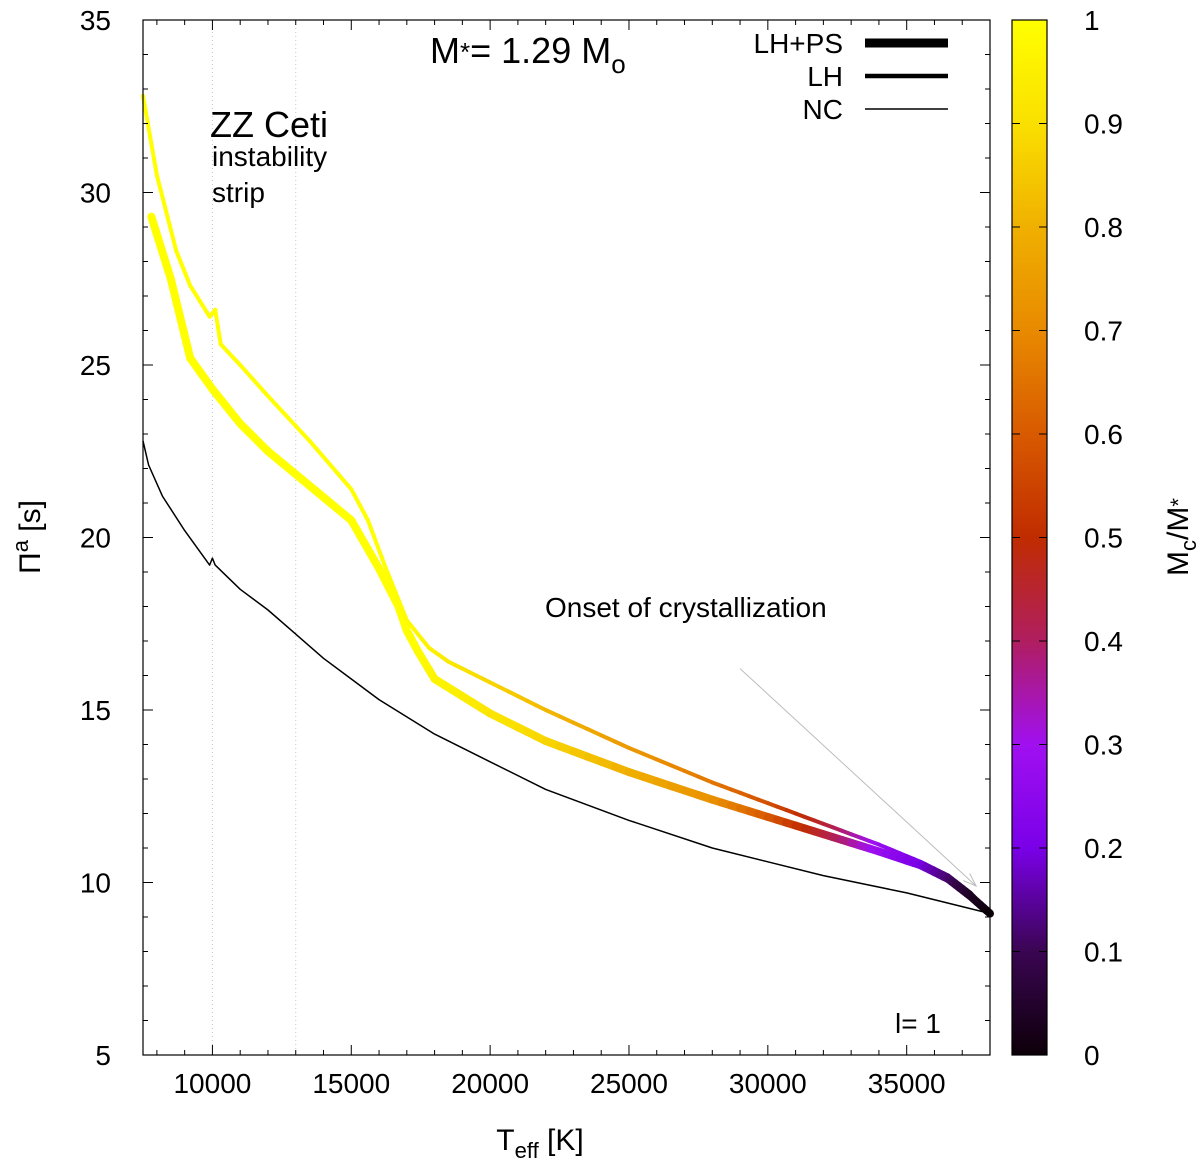 This screenshot has width=1200, height=1168. I want to click on colorbar-title: Mc/M*, so click(1181, 537).